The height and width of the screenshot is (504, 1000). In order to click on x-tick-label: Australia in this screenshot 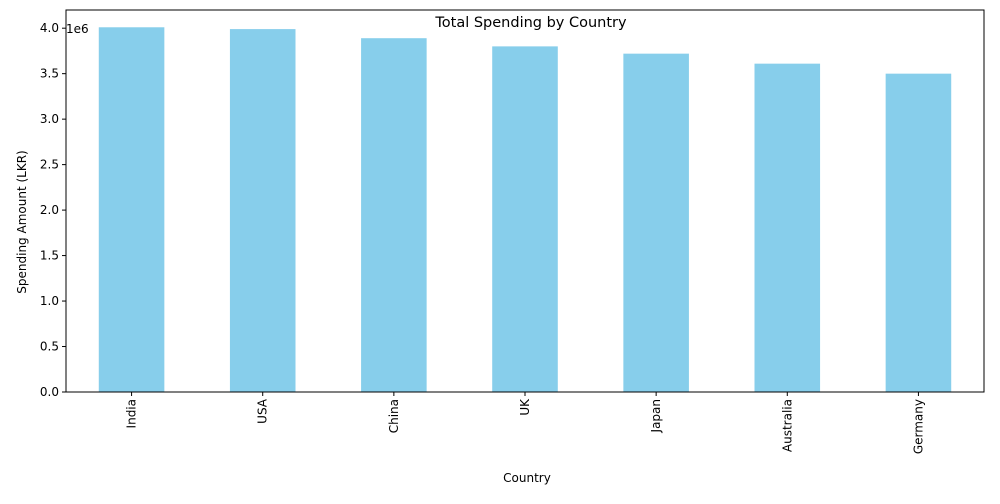, I will do `click(787, 425)`.